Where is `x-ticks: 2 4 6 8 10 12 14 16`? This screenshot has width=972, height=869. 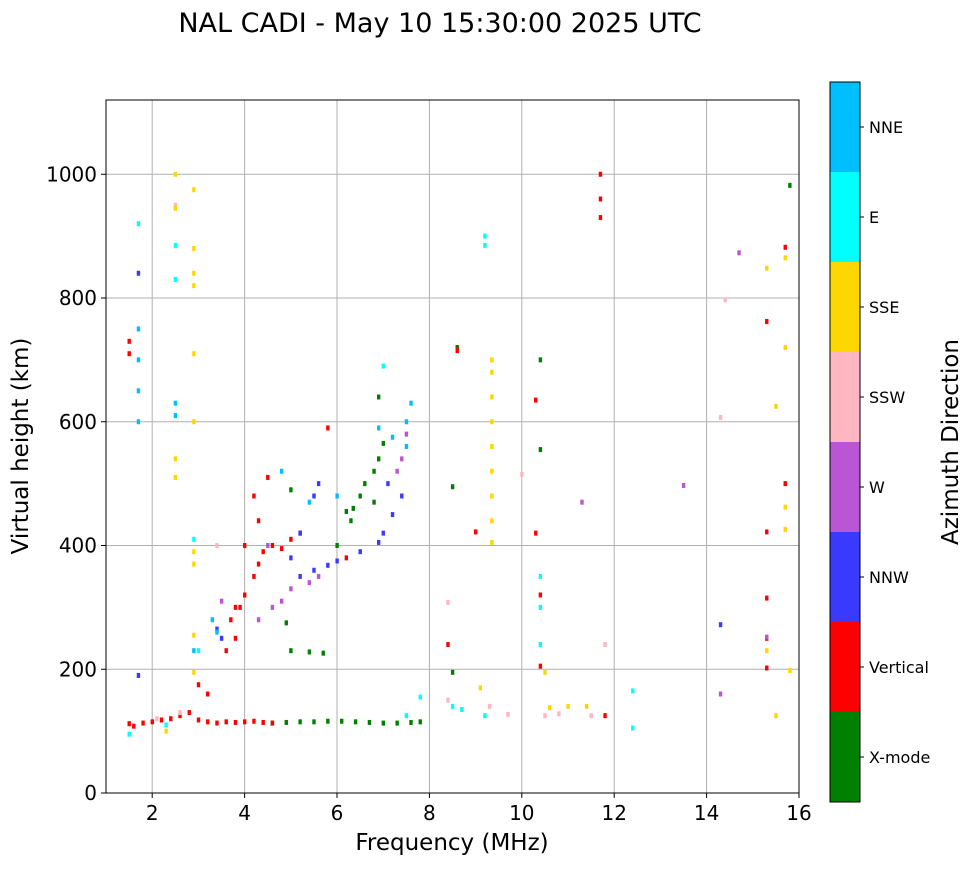 x-ticks: 2 4 6 8 10 12 14 16 is located at coordinates (479, 809).